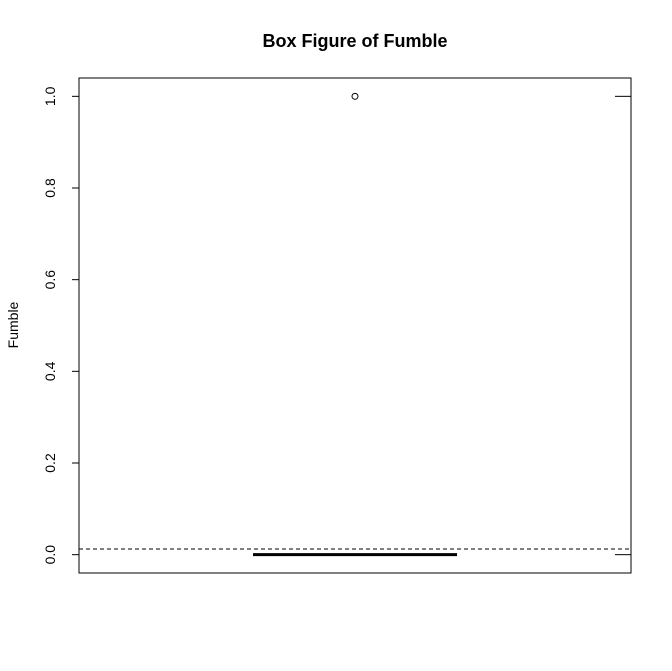  I want to click on y-tick-label: 0.8, so click(50, 188).